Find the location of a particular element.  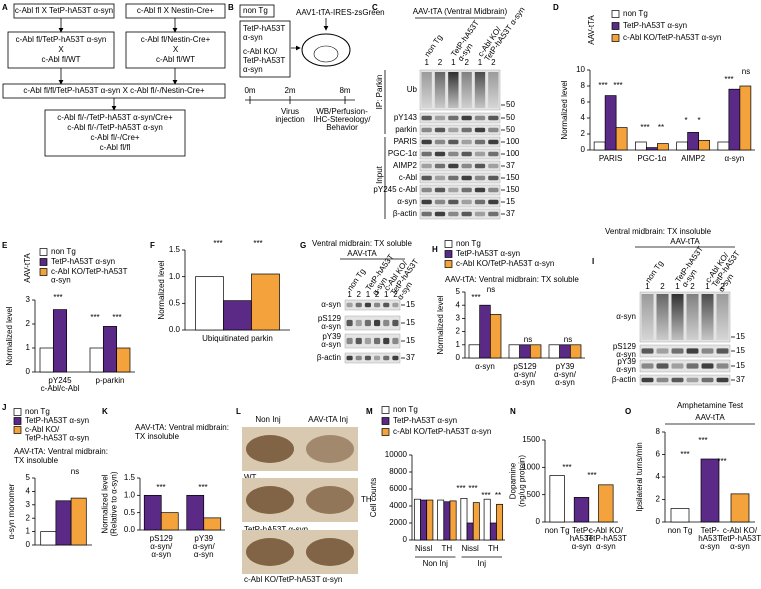

marker-label: 150 is located at coordinates (513, 177).